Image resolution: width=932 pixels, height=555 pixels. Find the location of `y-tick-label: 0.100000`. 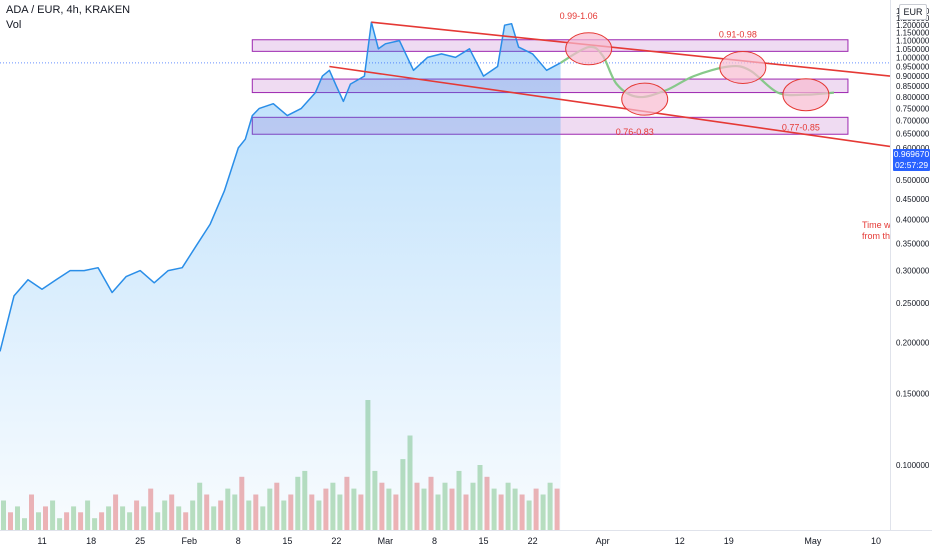

y-tick-label: 0.100000 is located at coordinates (913, 465).